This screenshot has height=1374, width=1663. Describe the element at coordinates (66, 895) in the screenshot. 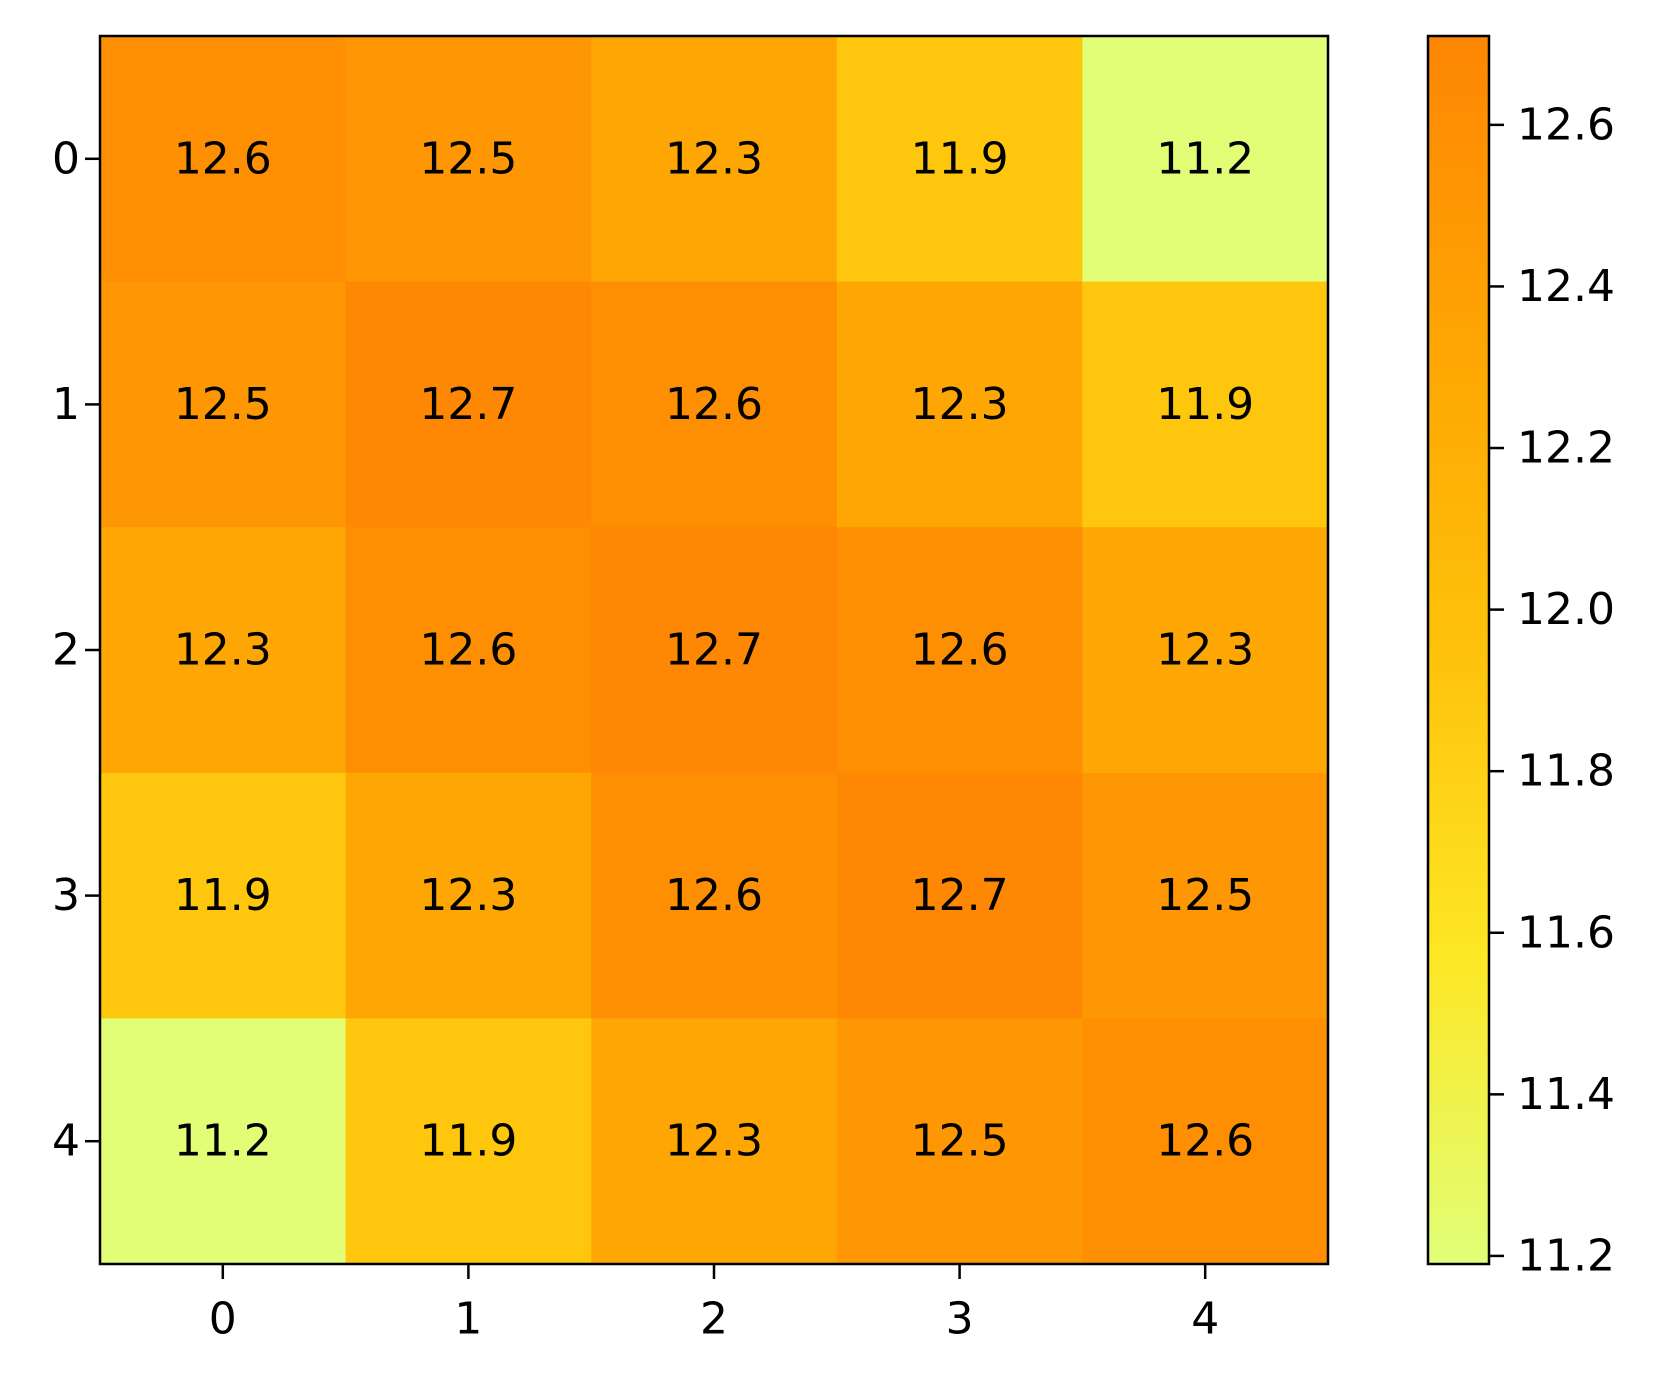

I see `y-tick-label: 3` at that location.